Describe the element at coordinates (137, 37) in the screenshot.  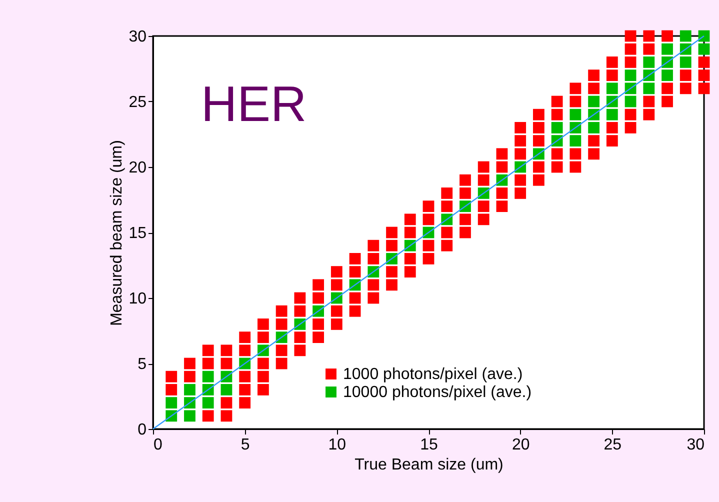
I see `y-tick-label: 30` at that location.